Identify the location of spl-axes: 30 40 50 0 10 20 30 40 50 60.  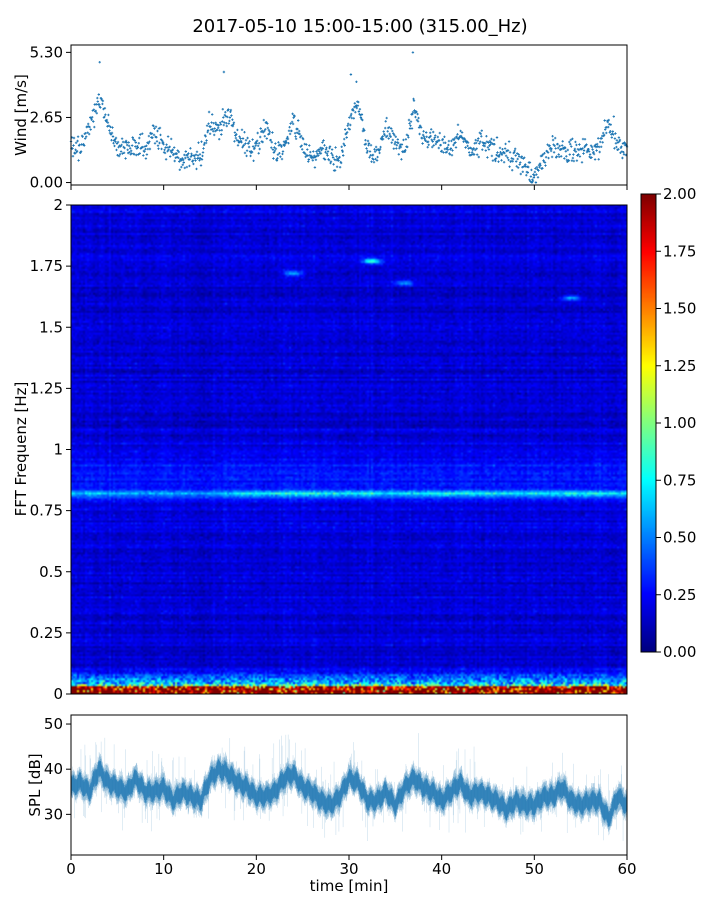
(340, 796).